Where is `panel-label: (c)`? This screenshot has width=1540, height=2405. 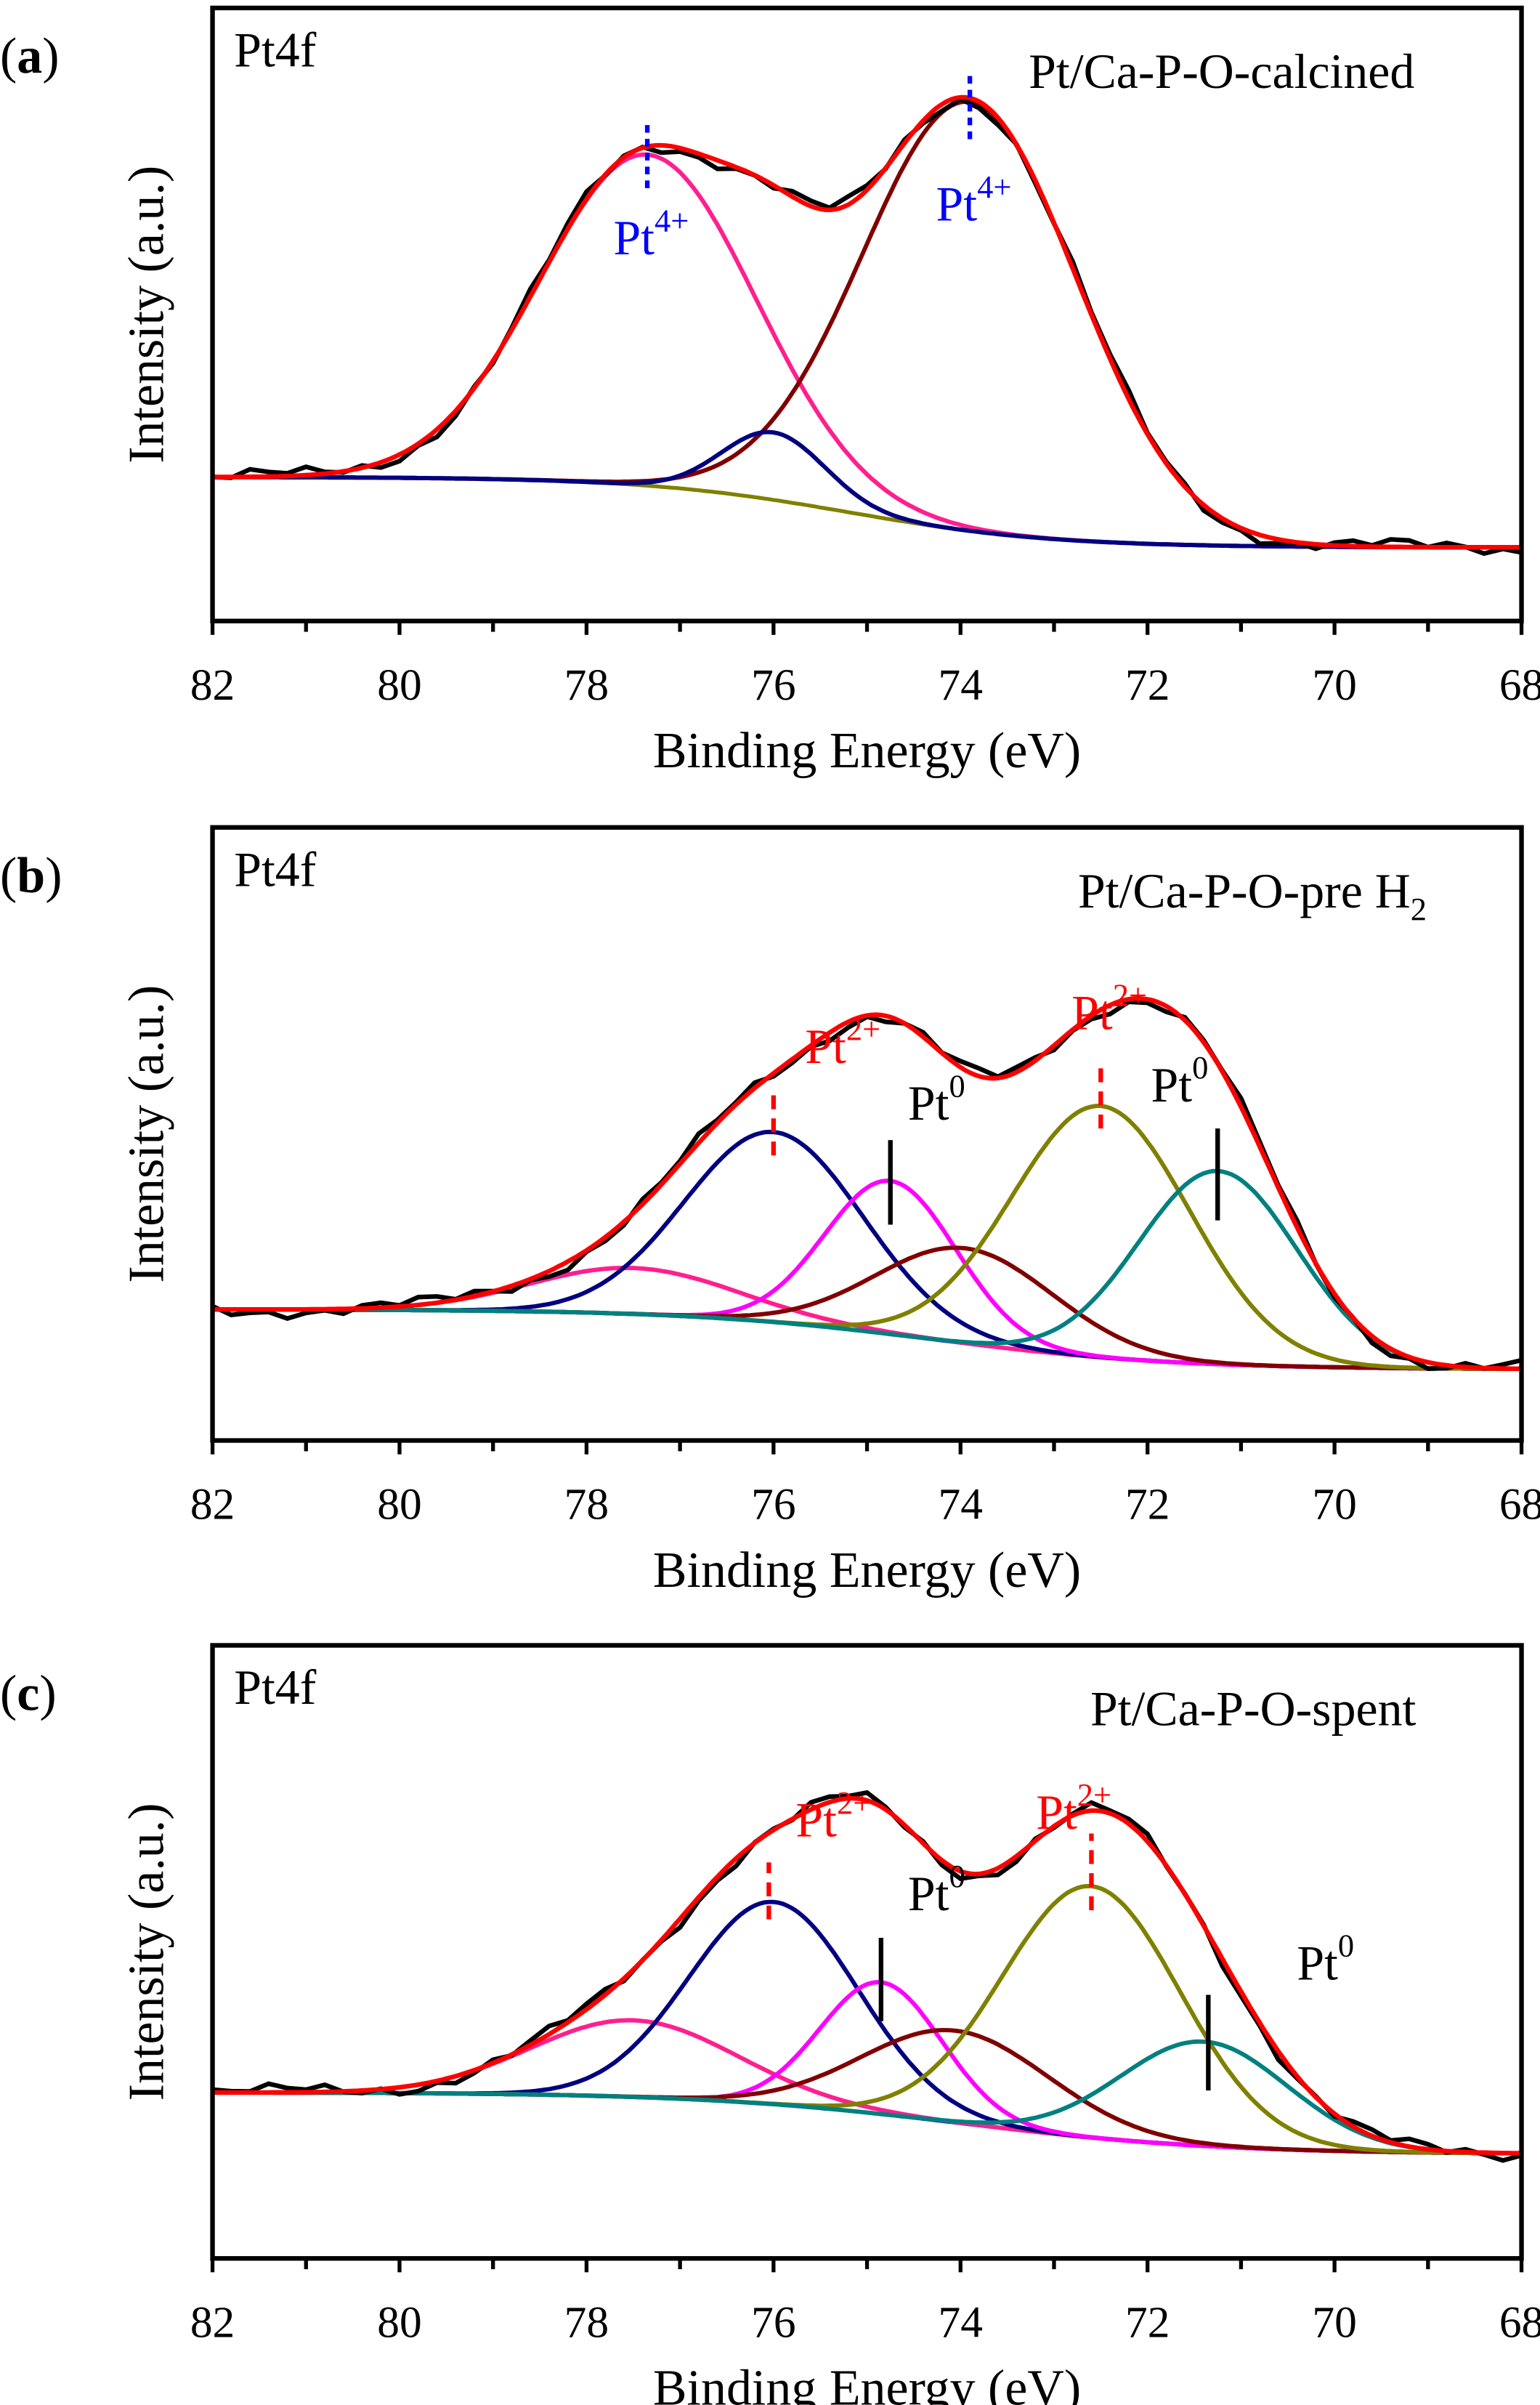 panel-label: (c) is located at coordinates (28, 1694).